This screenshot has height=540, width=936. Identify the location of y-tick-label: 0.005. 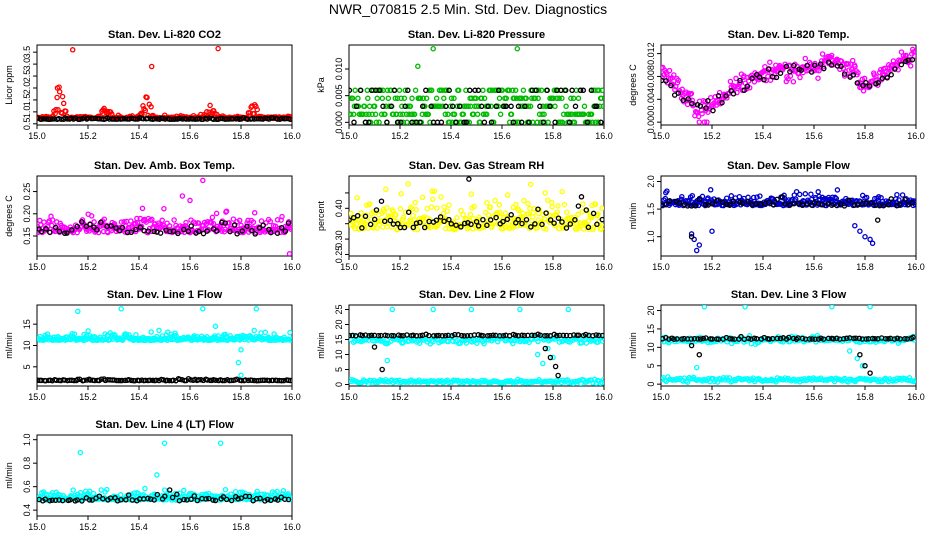
(339, 95).